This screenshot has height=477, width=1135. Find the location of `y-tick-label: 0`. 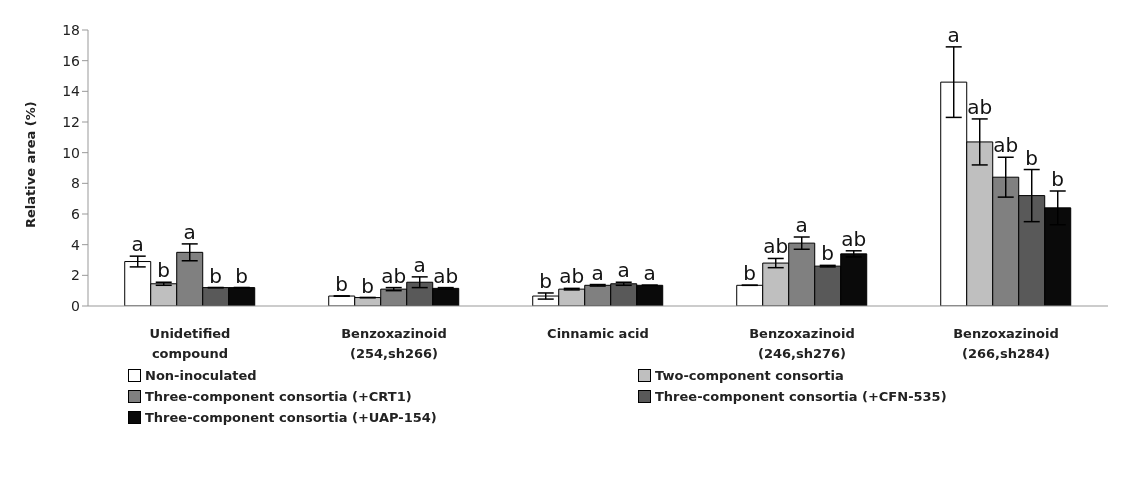

y-tick-label: 0 is located at coordinates (75, 305).